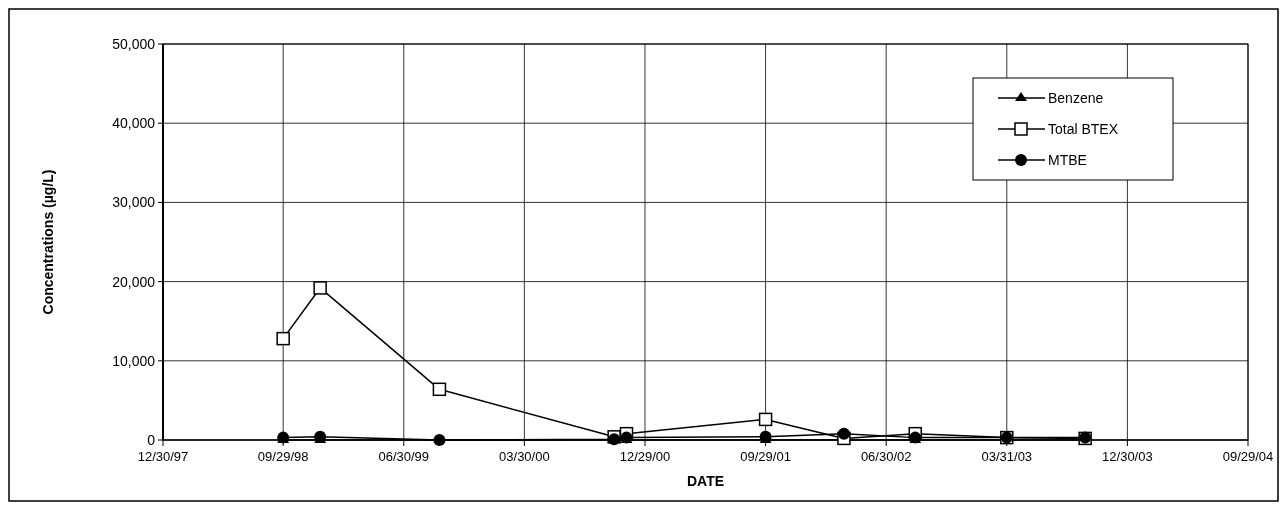  Describe the element at coordinates (404, 456) in the screenshot. I see `x-tick-label: 06/30/99` at that location.